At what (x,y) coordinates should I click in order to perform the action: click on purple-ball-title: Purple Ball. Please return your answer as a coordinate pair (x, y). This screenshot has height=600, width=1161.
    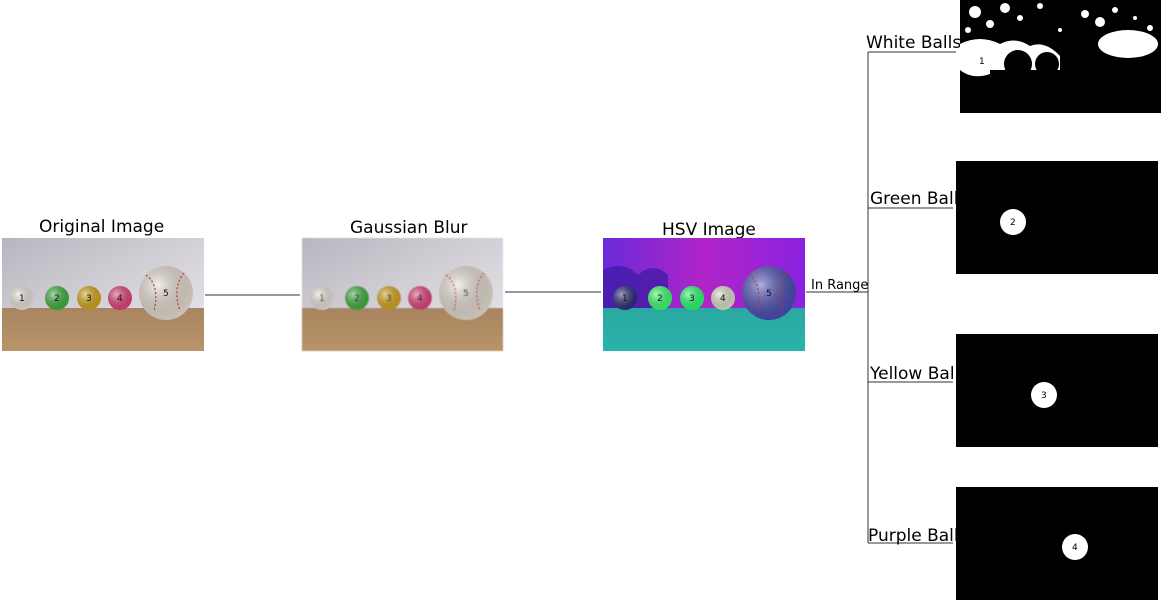
    Looking at the image, I should click on (913, 536).